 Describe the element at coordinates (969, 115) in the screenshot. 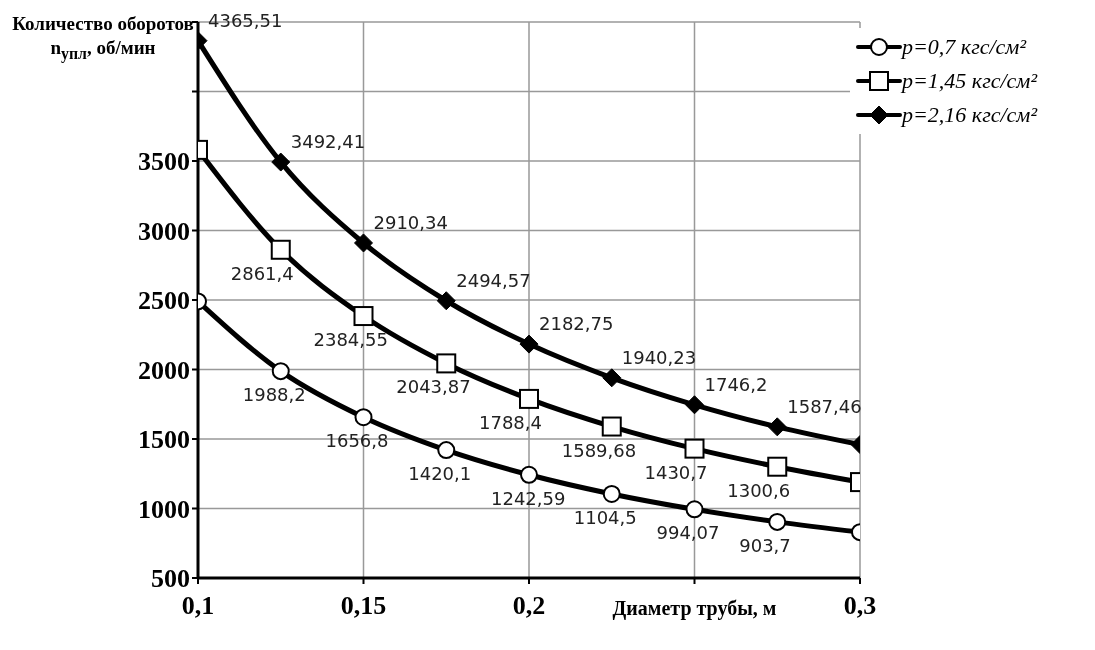

I see `legend-label: p=2,16 кгс/см²` at that location.